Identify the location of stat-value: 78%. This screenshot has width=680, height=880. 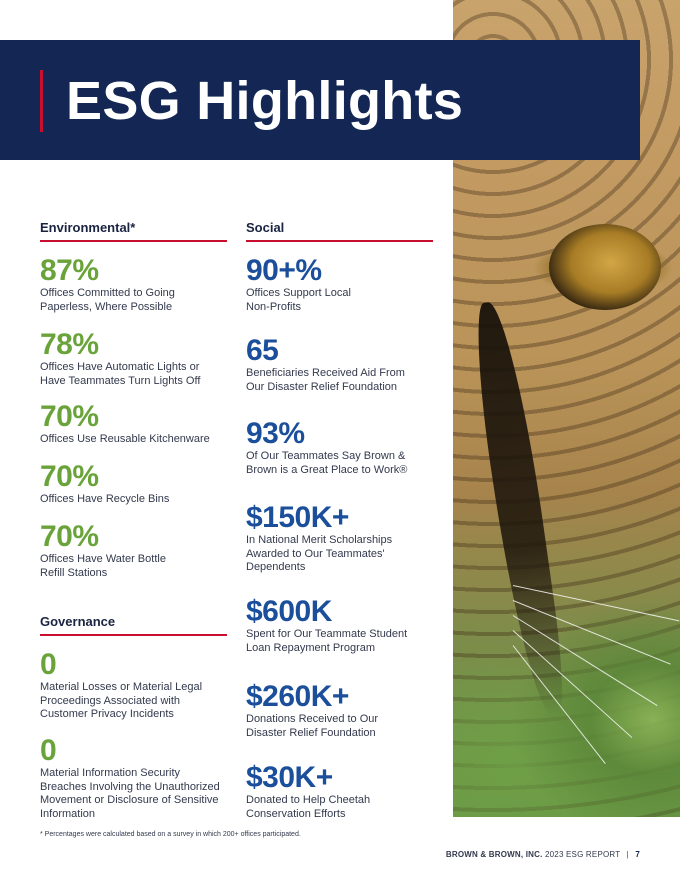
(69, 344).